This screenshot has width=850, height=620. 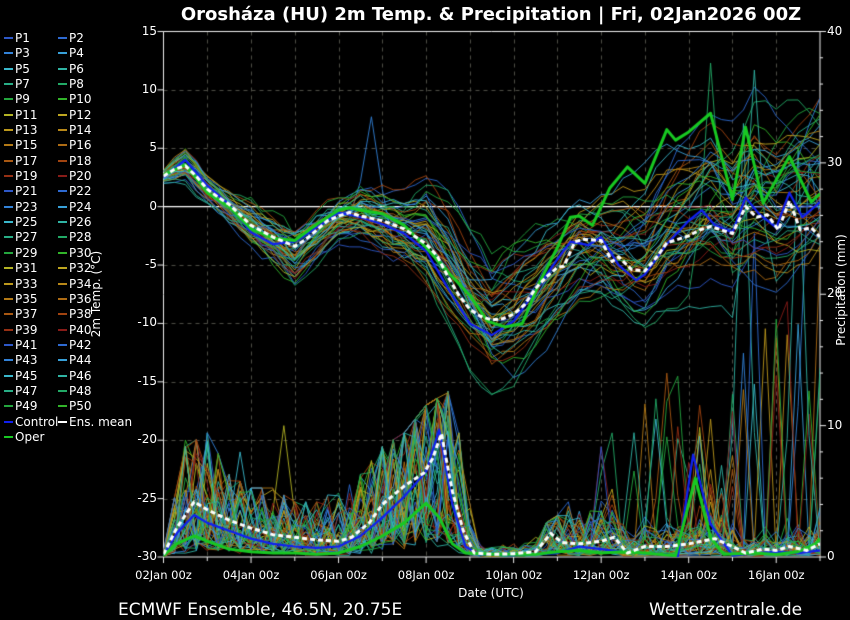 I want to click on legend-row: P47 P48, so click(x=79, y=391).